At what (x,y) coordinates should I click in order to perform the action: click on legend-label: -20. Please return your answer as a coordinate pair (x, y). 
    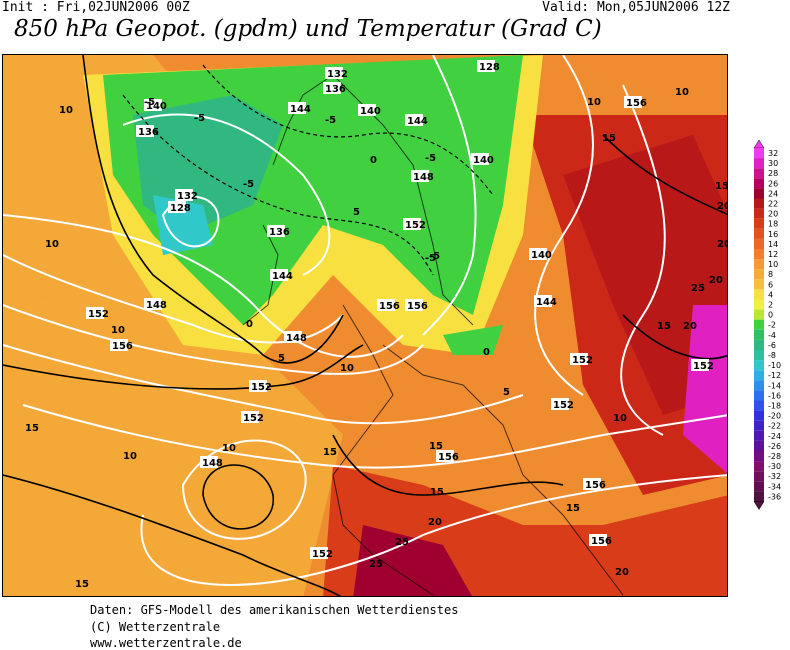
    Looking at the image, I should click on (774, 416).